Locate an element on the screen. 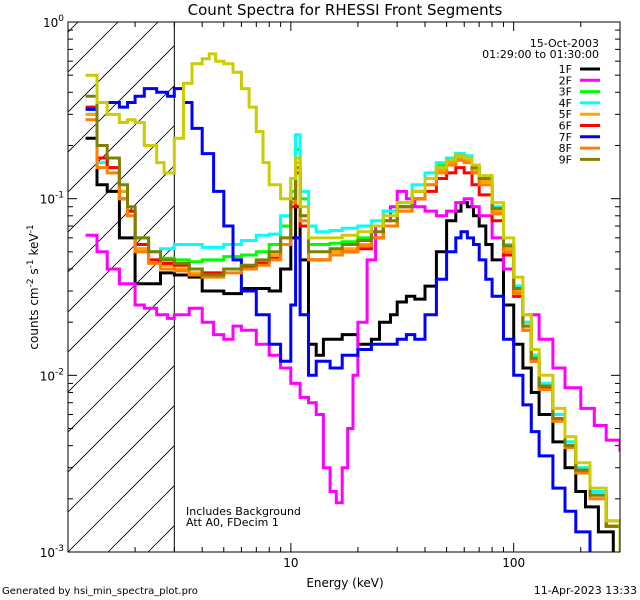  footer-generated-by: Generated by hsi_min_spectra_plot.pro is located at coordinates (100, 591).